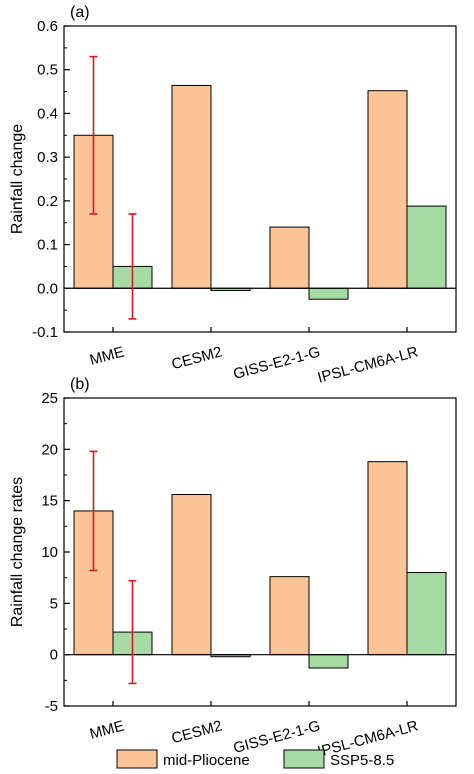 This screenshot has width=474, height=774. I want to click on panel-b-ytick-label-6: 25, so click(49, 398).